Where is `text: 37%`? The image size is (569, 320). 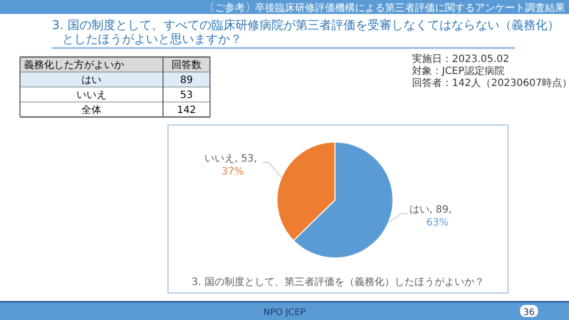 text: 37% is located at coordinates (233, 172).